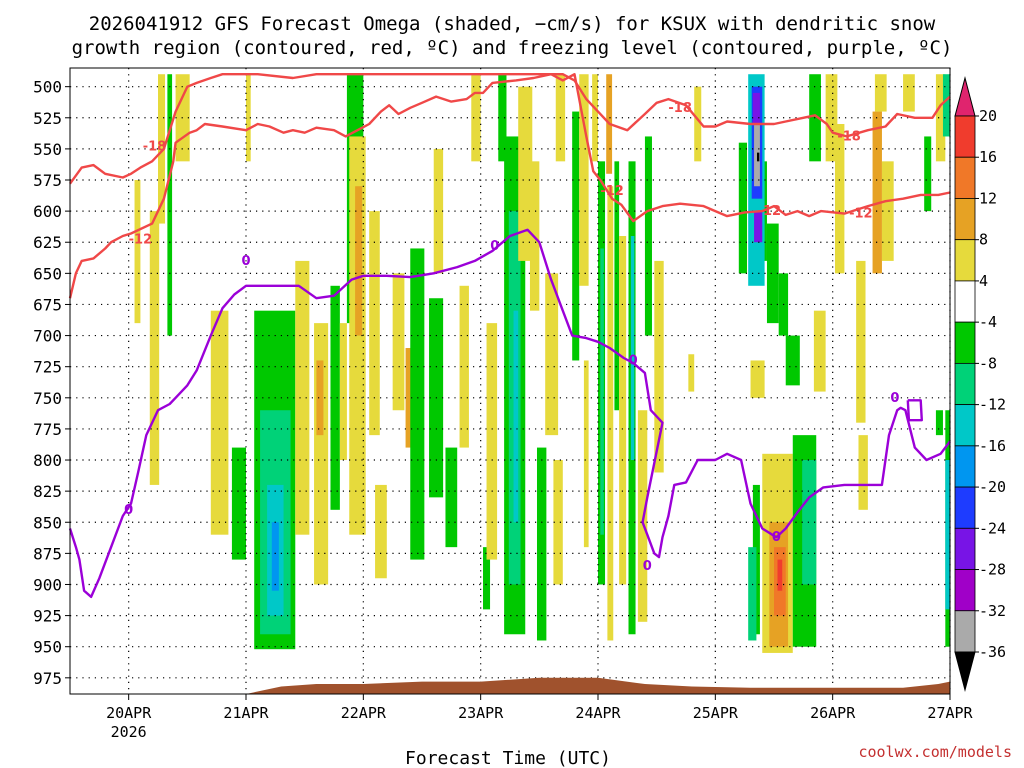 This screenshot has width=1024, height=768. Describe the element at coordinates (950, 713) in the screenshot. I see `x-tick-label: 27APR` at that location.